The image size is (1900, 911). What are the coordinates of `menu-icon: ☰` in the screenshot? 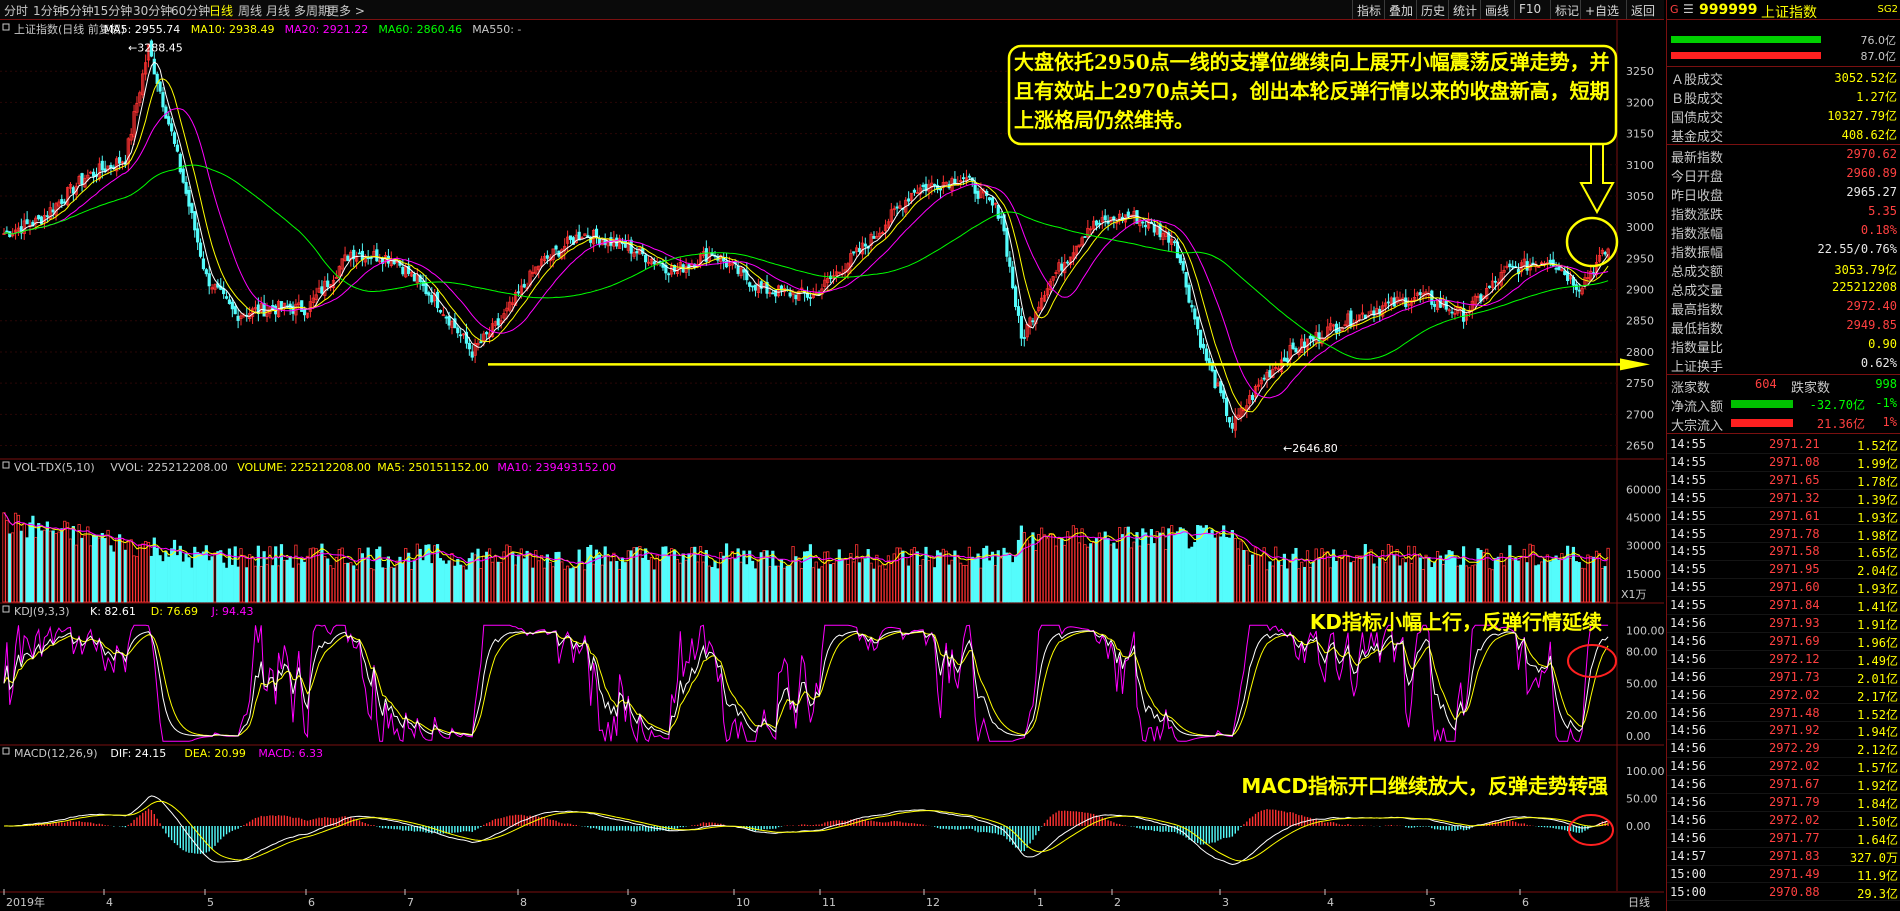 It's located at (1688, 9).